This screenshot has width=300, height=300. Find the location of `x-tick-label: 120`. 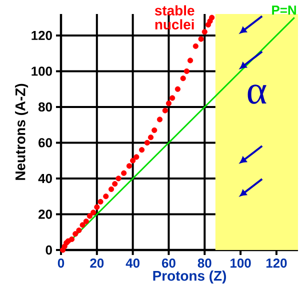

x-tick-label: 120 is located at coordinates (276, 263).